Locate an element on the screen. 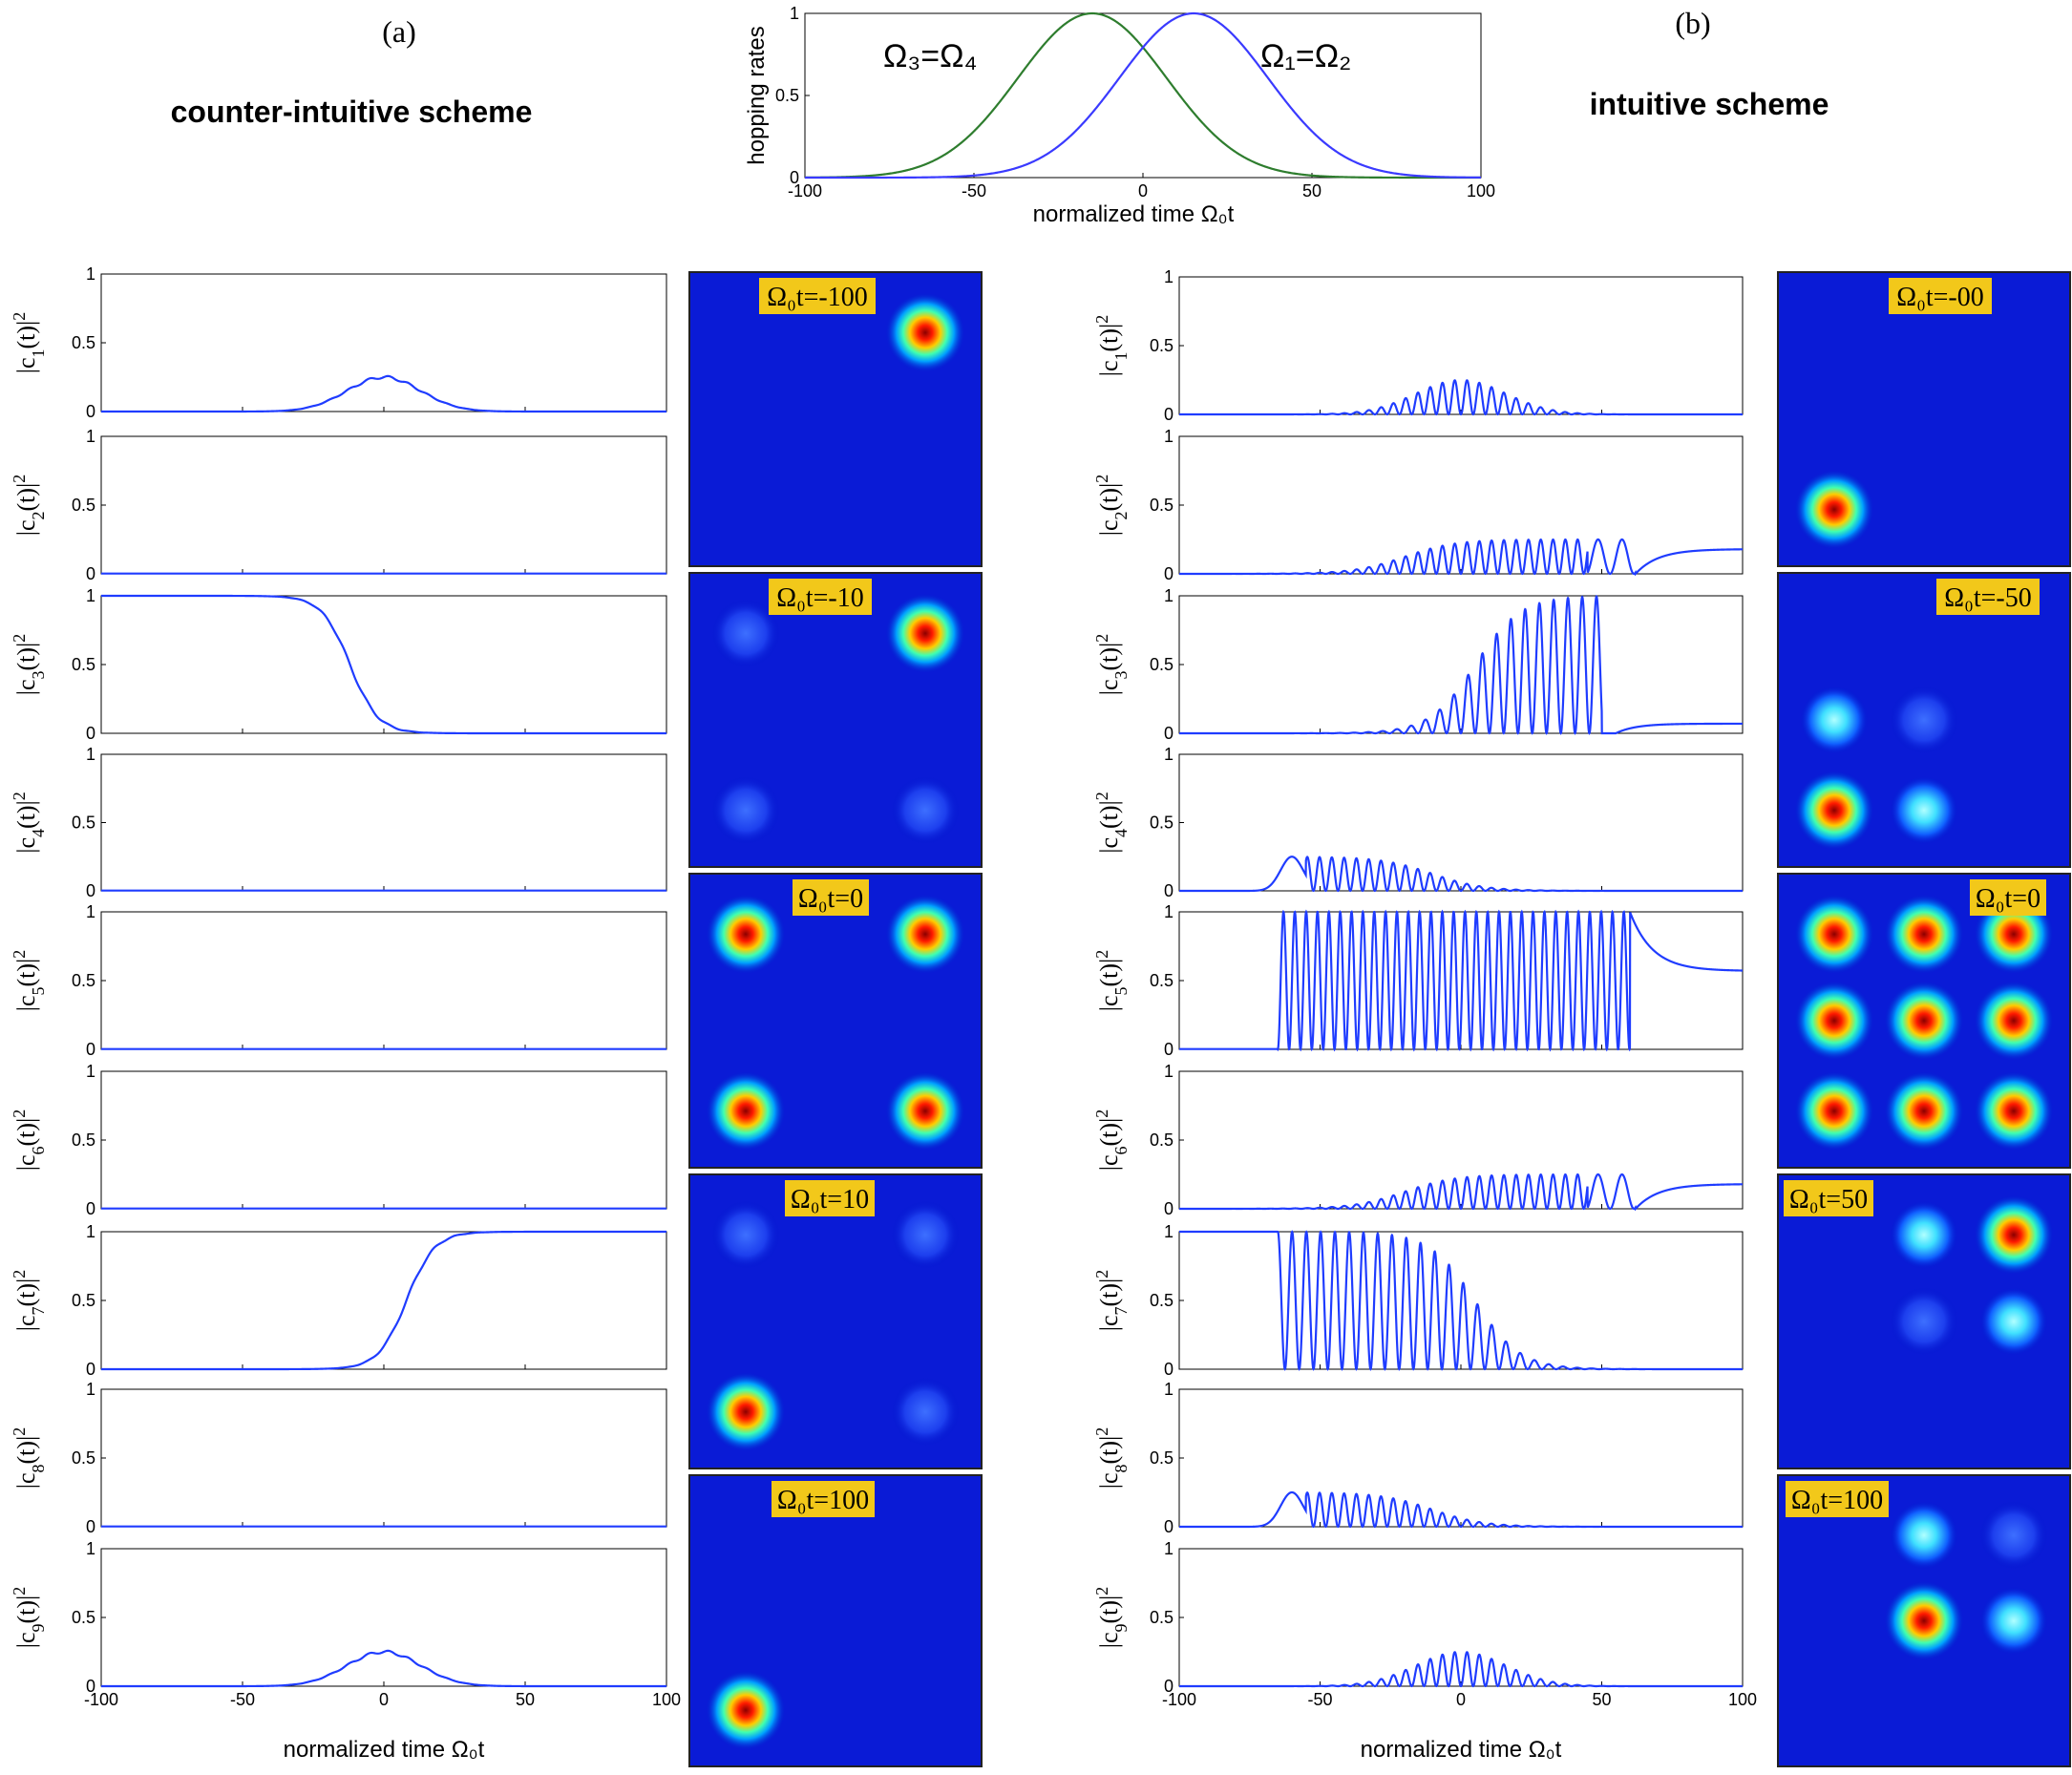 This screenshot has height=1775, width=2072. a-plot-c1-ytick-label: 1 is located at coordinates (91, 274).